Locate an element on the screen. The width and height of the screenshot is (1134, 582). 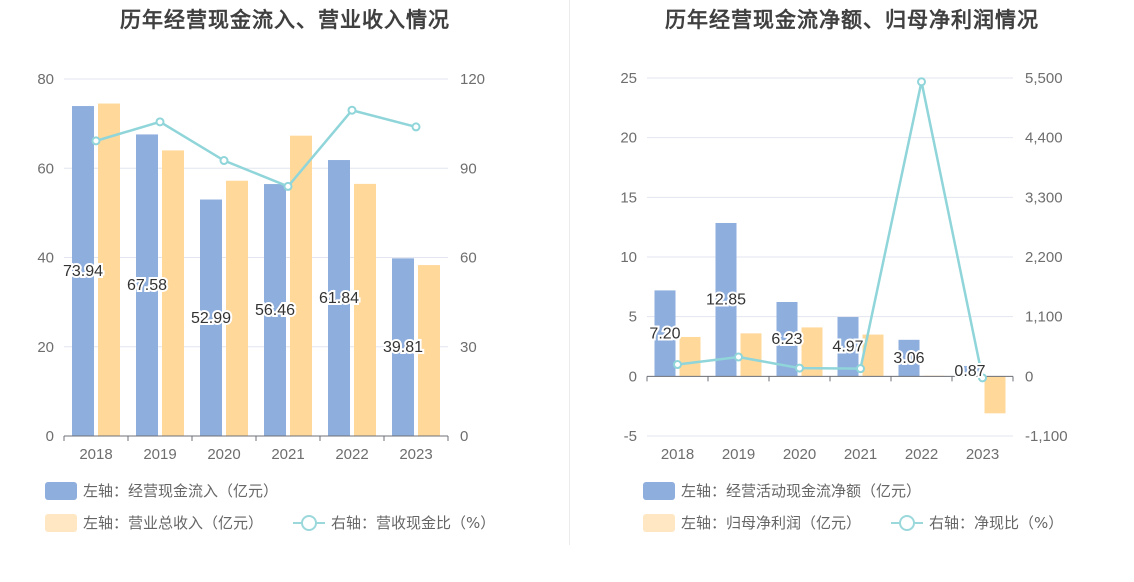
right-ratio-line is located at coordinates (830, 230).